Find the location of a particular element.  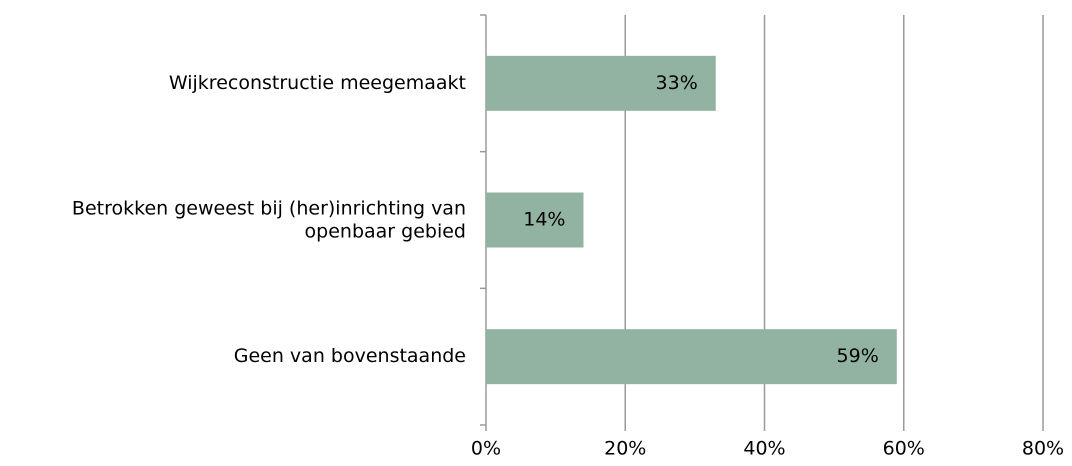

y-tick-label: Geen van bovenstaande is located at coordinates (350, 356).